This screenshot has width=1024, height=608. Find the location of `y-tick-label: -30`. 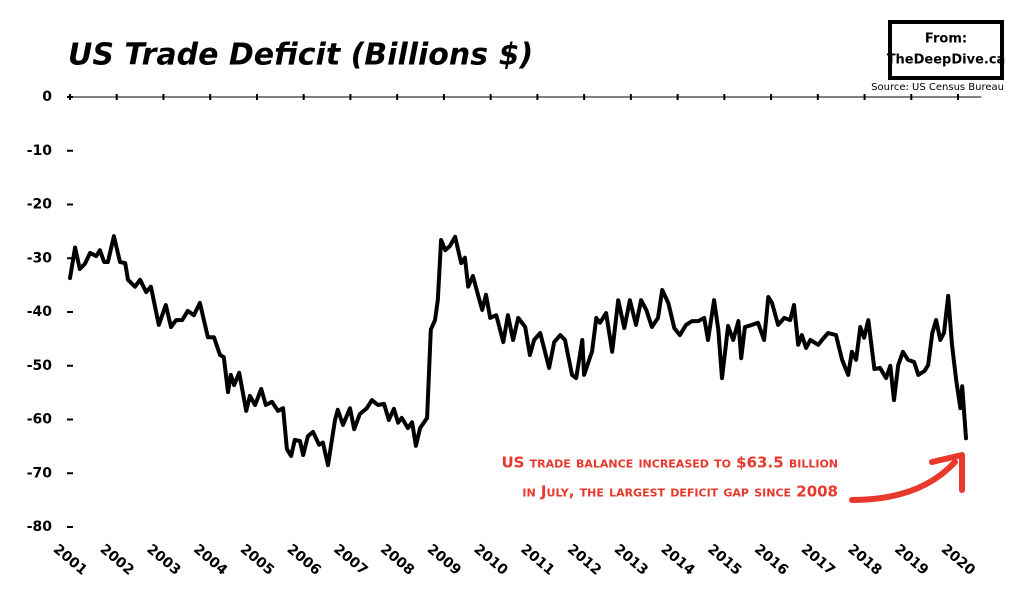

y-tick-label: -30 is located at coordinates (40, 258).